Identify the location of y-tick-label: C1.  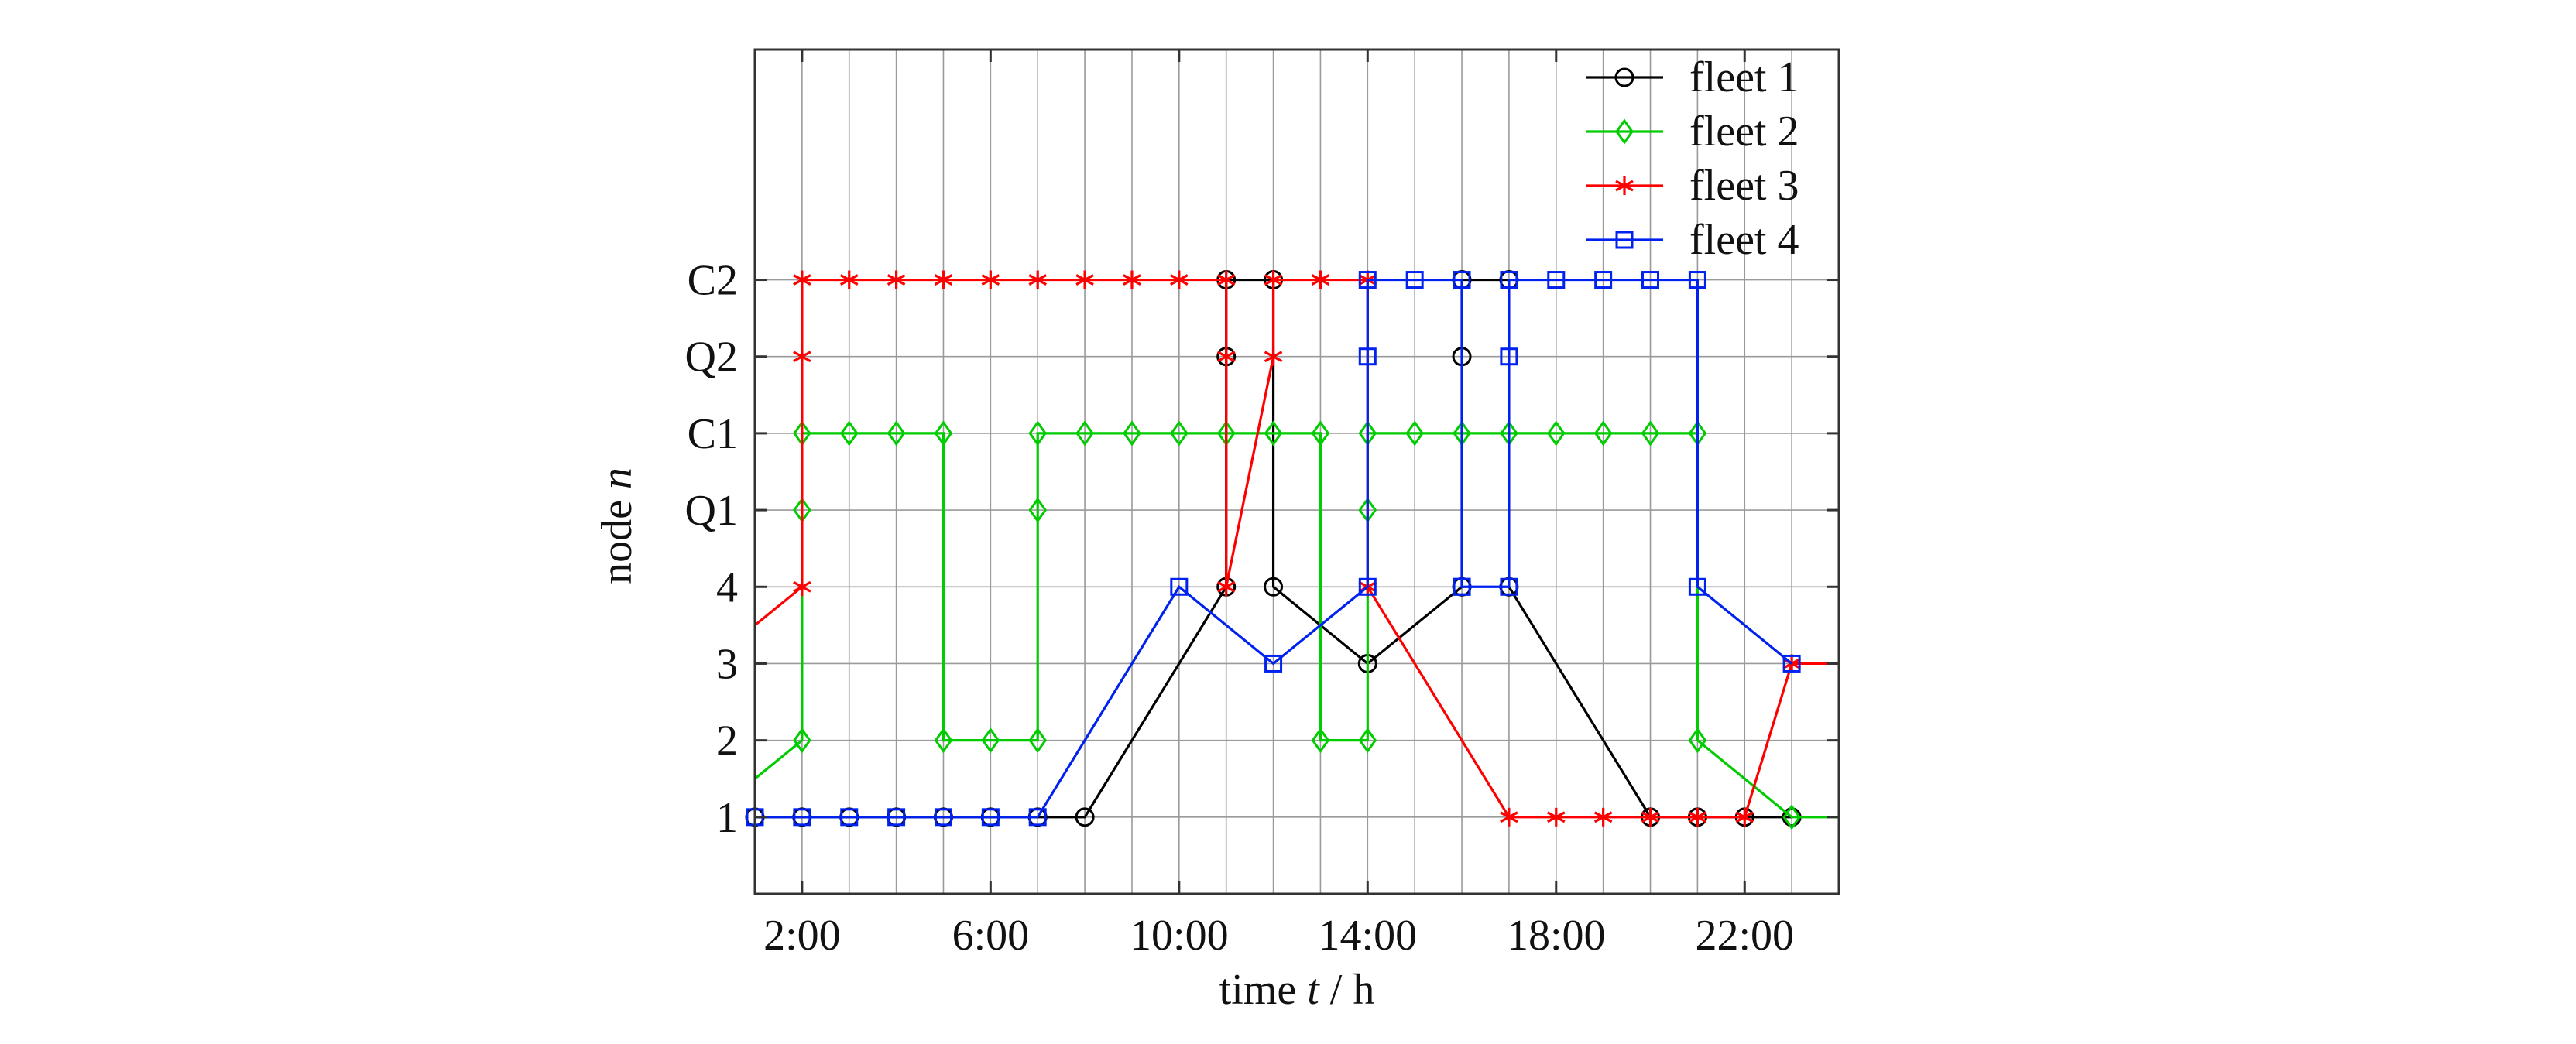
(713, 434).